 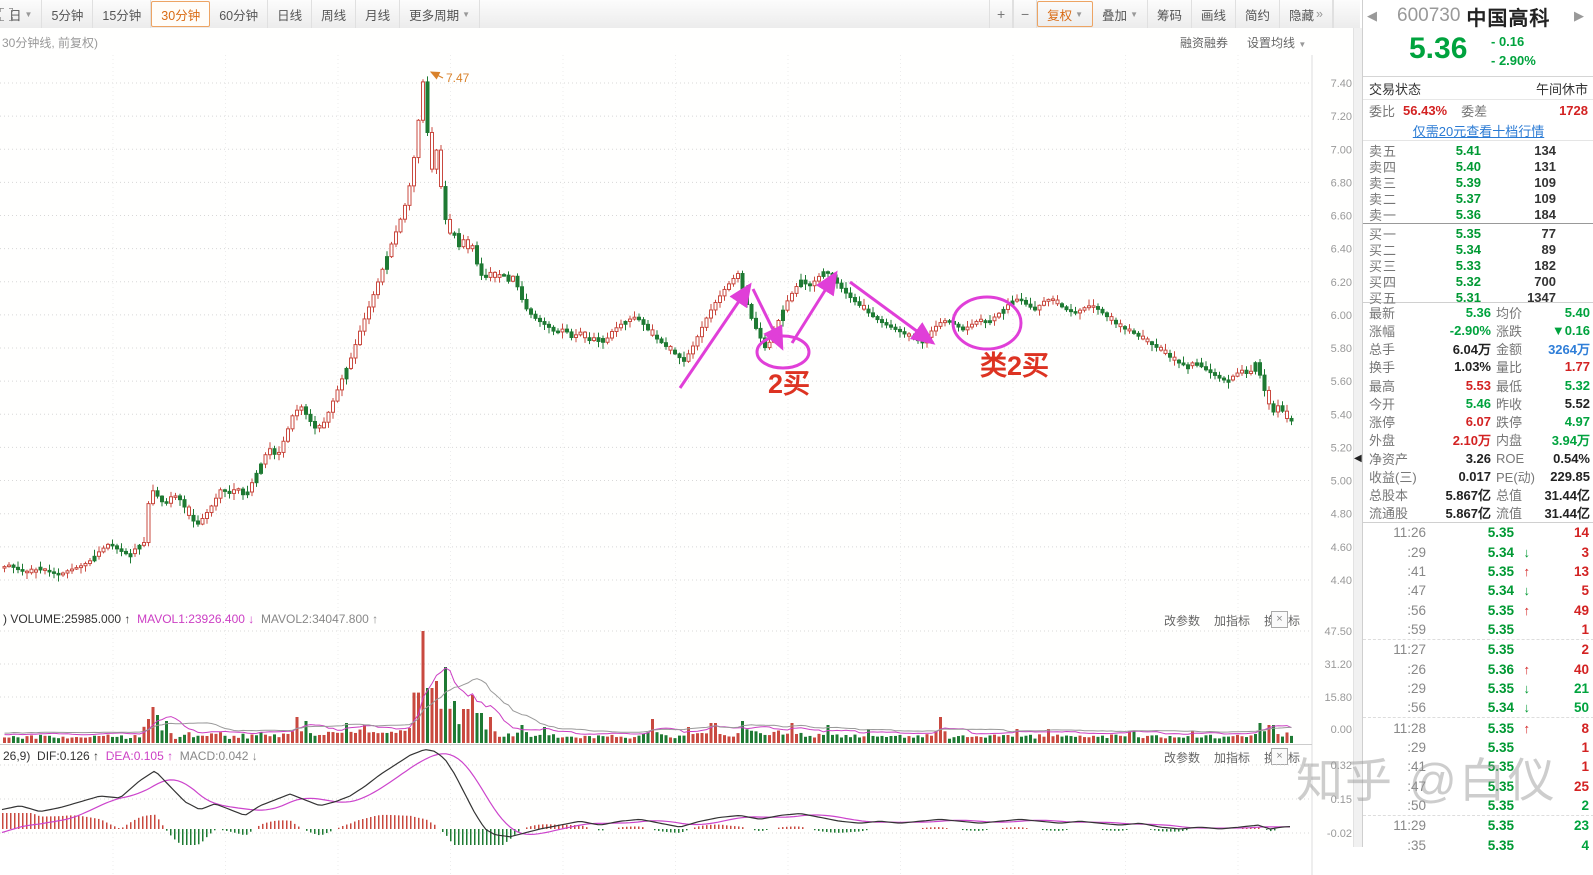 What do you see at coordinates (1279, 756) in the screenshot?
I see `macd-close-icon: ×` at bounding box center [1279, 756].